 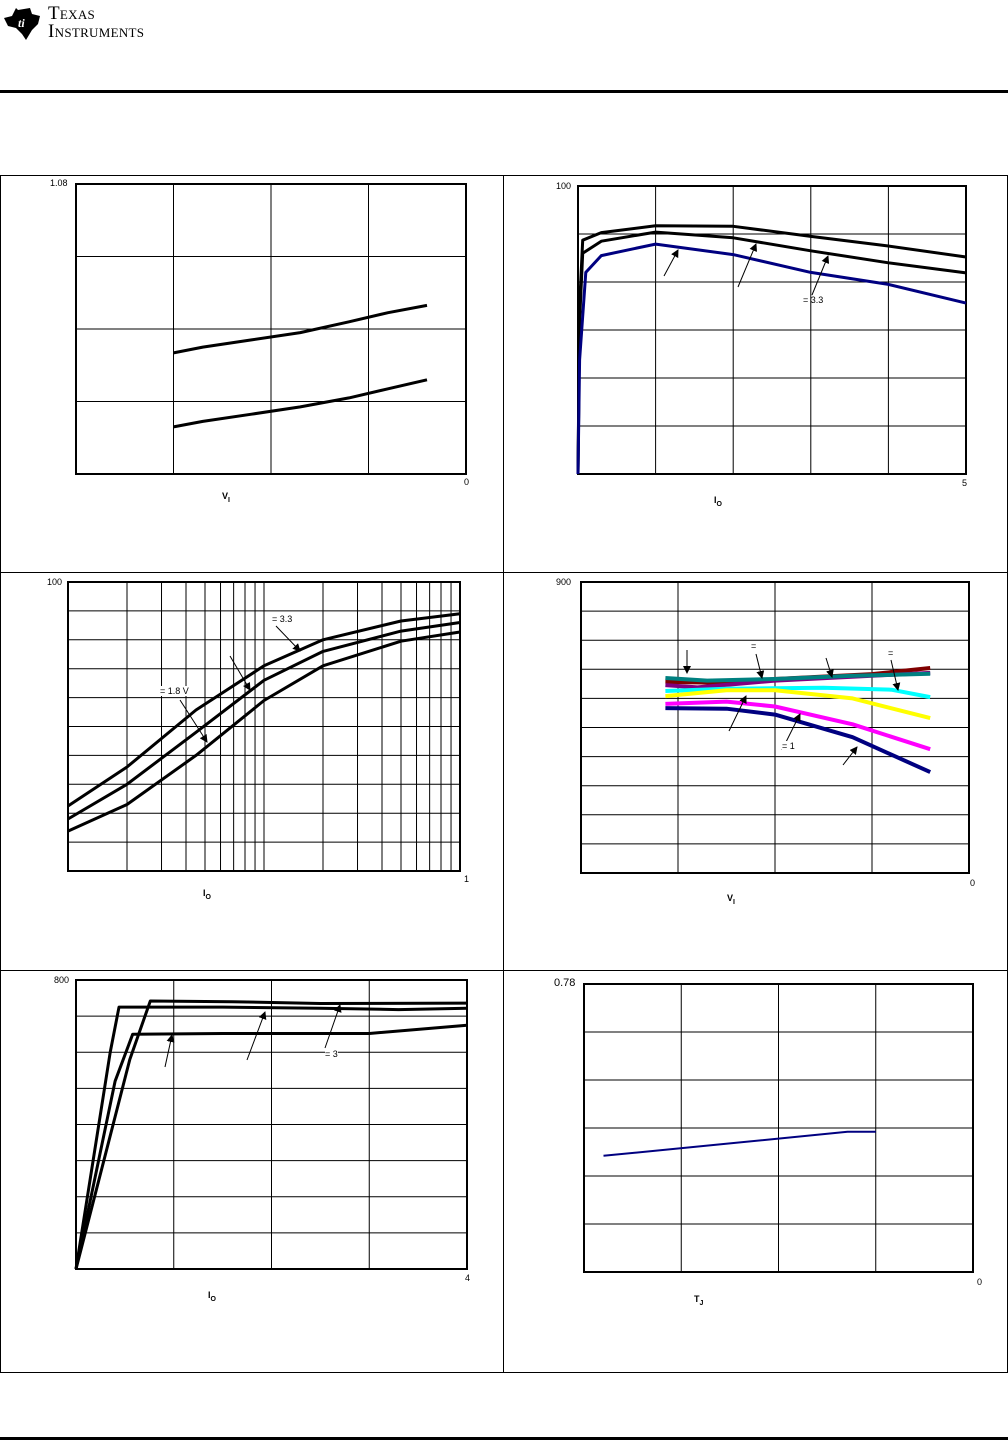 What do you see at coordinates (331, 1054) in the screenshot?
I see `c5-annotation: = 3` at bounding box center [331, 1054].